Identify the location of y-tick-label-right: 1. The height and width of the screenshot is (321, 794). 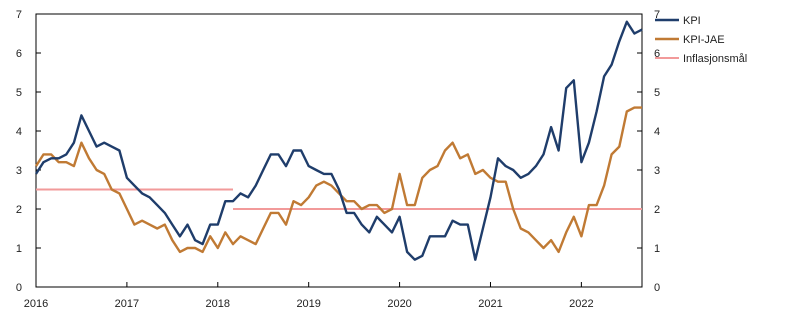
(657, 249).